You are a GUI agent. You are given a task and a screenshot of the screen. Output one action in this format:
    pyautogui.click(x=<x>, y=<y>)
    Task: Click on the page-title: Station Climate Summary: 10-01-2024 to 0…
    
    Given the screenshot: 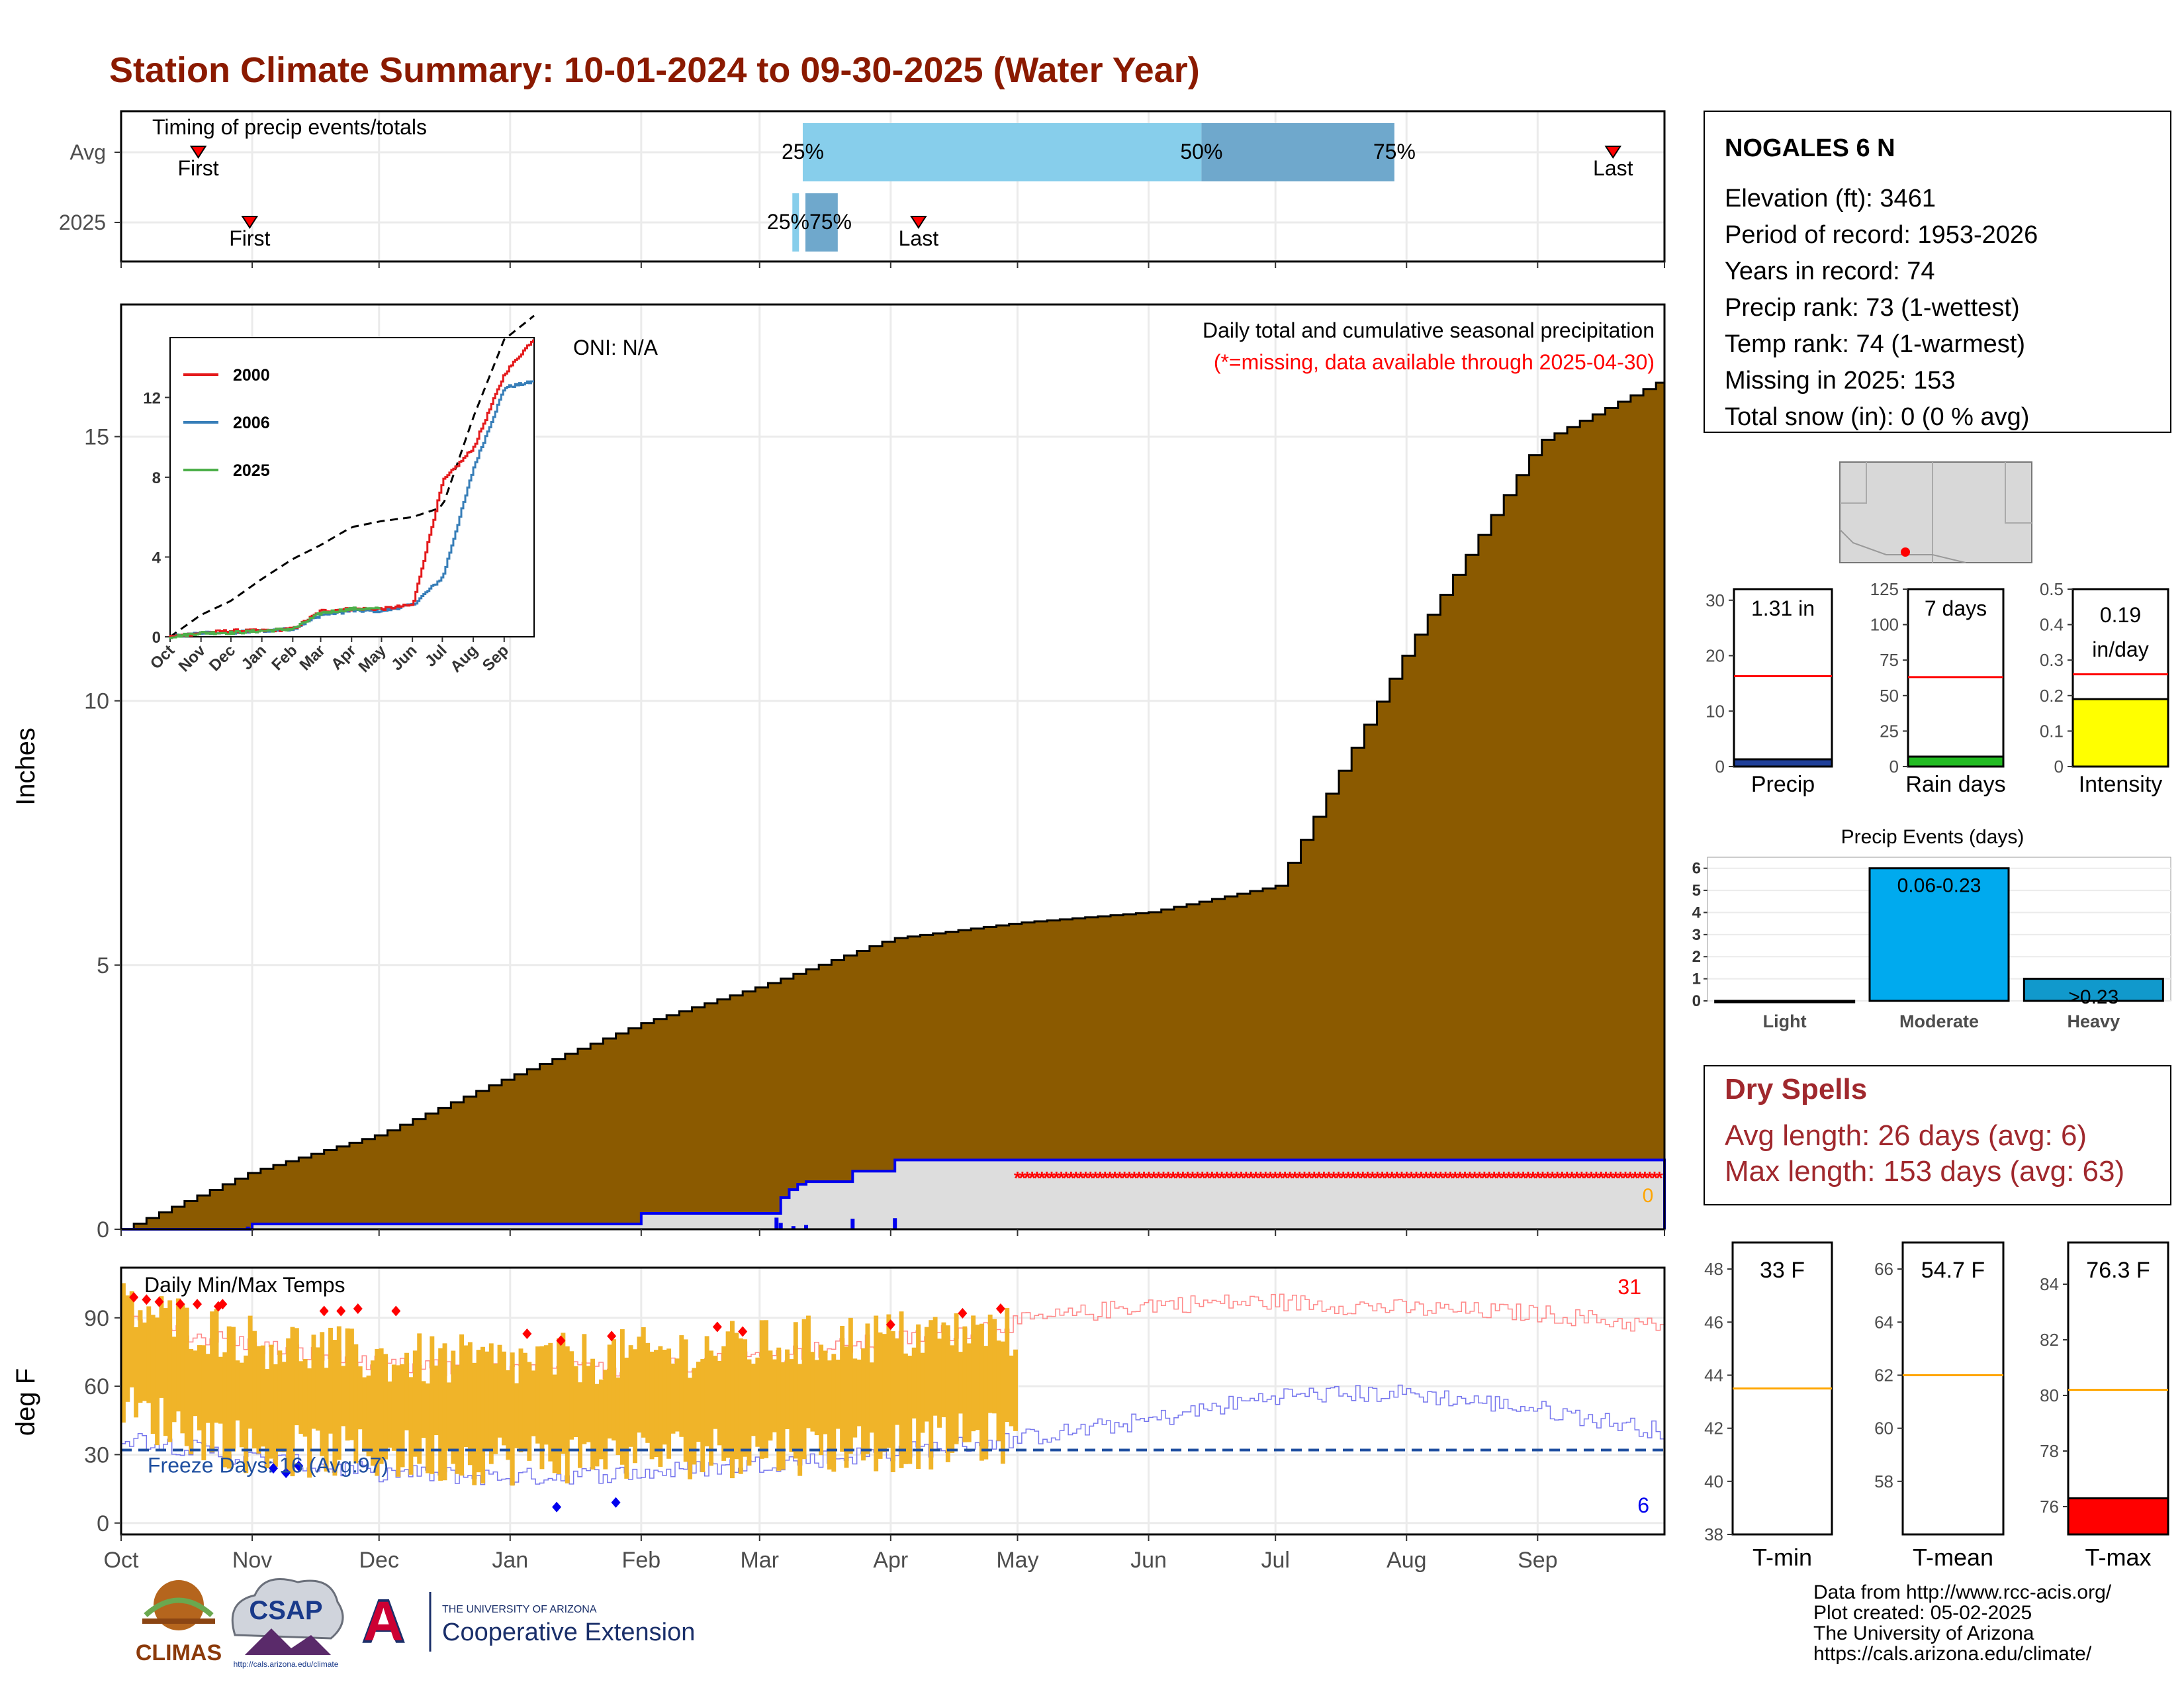 What is the action you would take?
    pyautogui.click(x=654, y=70)
    